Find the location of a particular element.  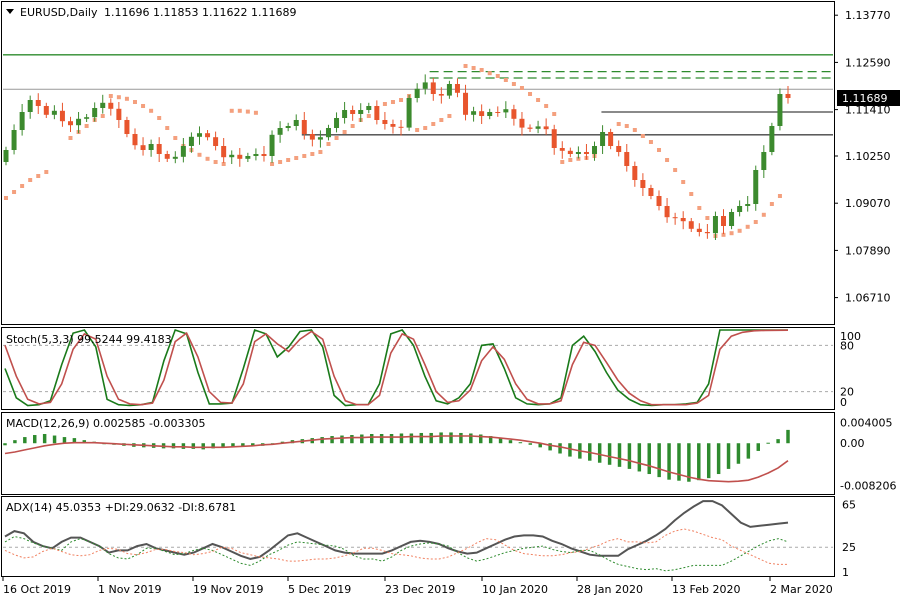

stoch-tick-label-1: 80 is located at coordinates (847, 345).